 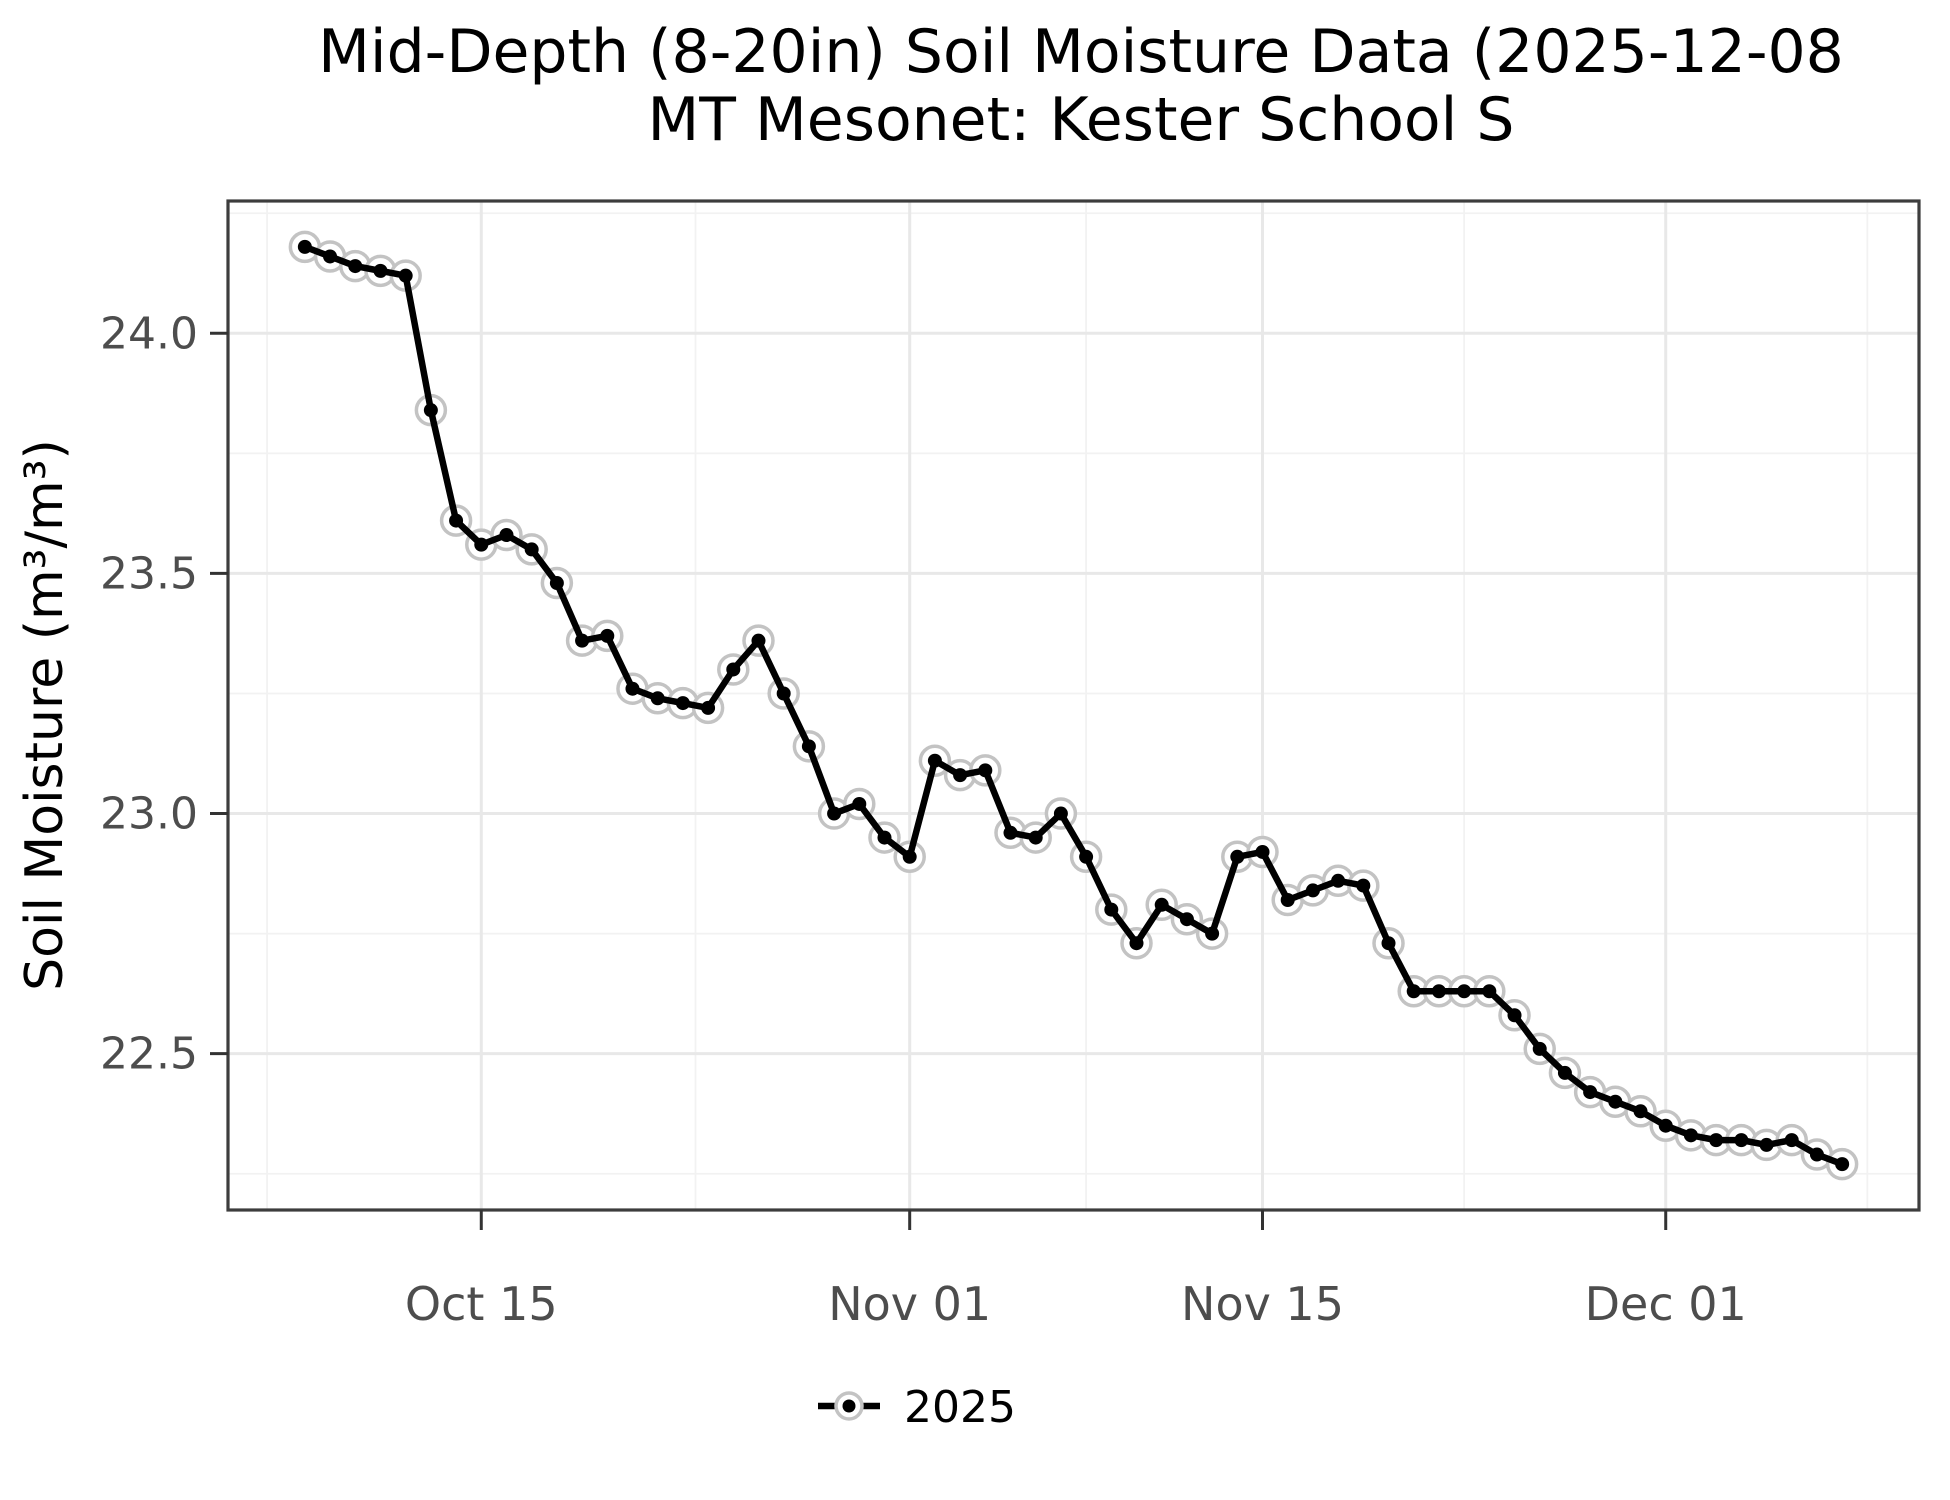 I want to click on chart-subtitle: MT Mesonet: Kester School S, so click(x=1081, y=120).